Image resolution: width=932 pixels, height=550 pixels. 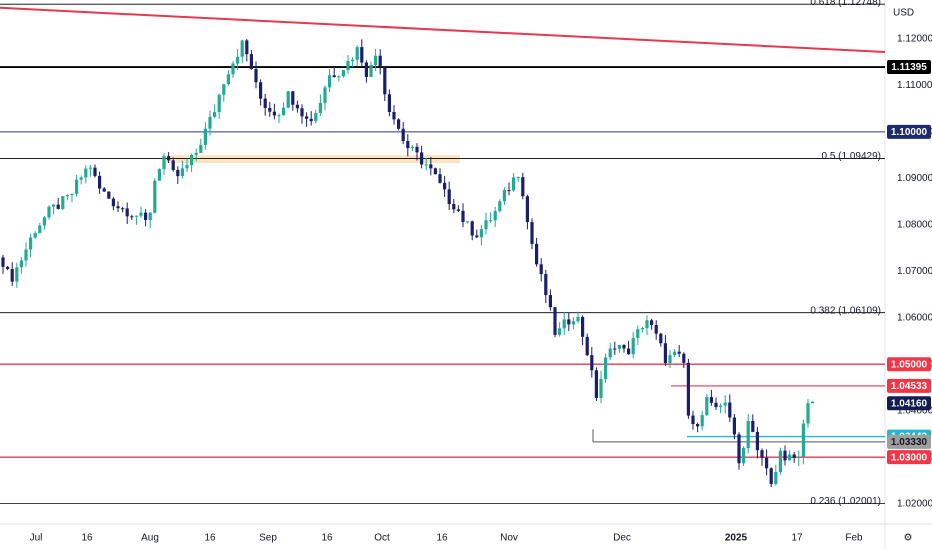 What do you see at coordinates (443, 29) in the screenshot?
I see `trendline` at bounding box center [443, 29].